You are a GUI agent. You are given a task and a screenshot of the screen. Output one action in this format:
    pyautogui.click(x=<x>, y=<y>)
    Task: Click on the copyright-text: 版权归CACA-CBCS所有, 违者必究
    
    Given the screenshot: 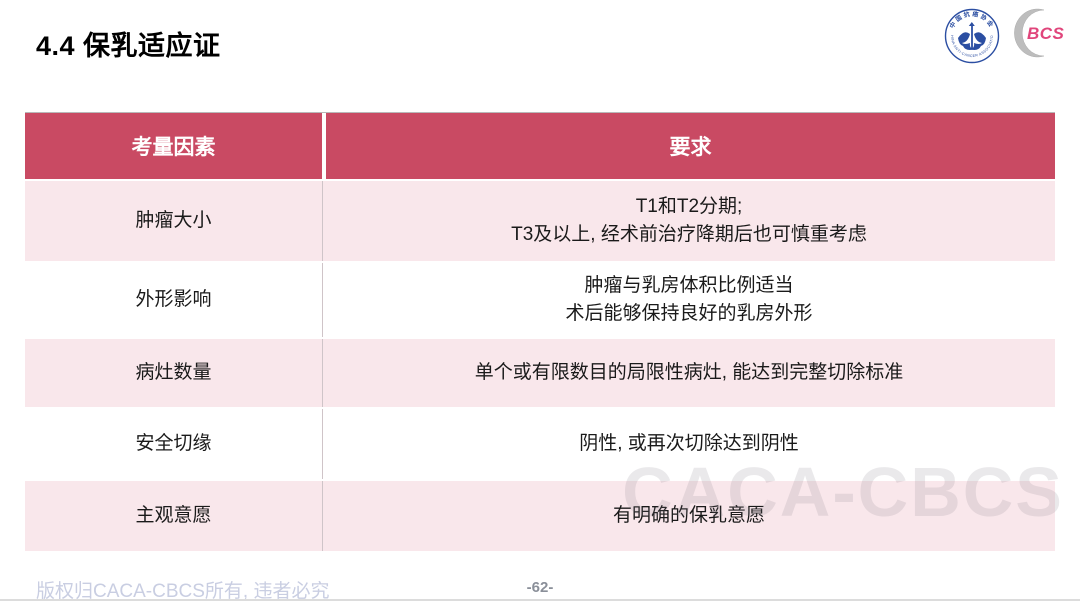 What is the action you would take?
    pyautogui.click(x=183, y=591)
    